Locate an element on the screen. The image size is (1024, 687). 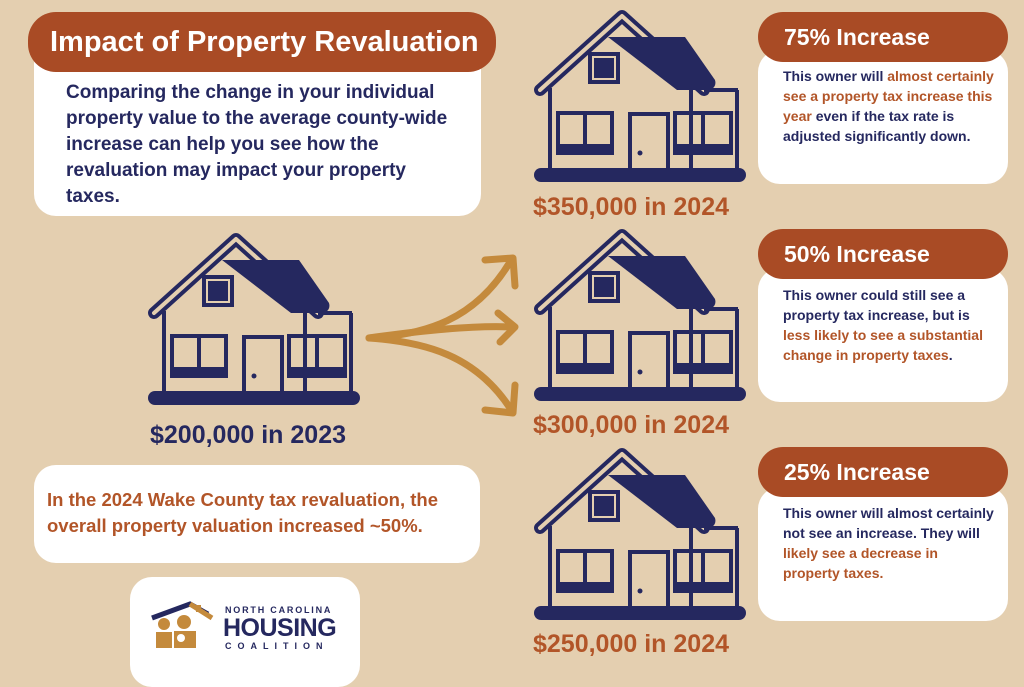
scenario-2-heading: 50% Increase is located at coordinates (857, 253).